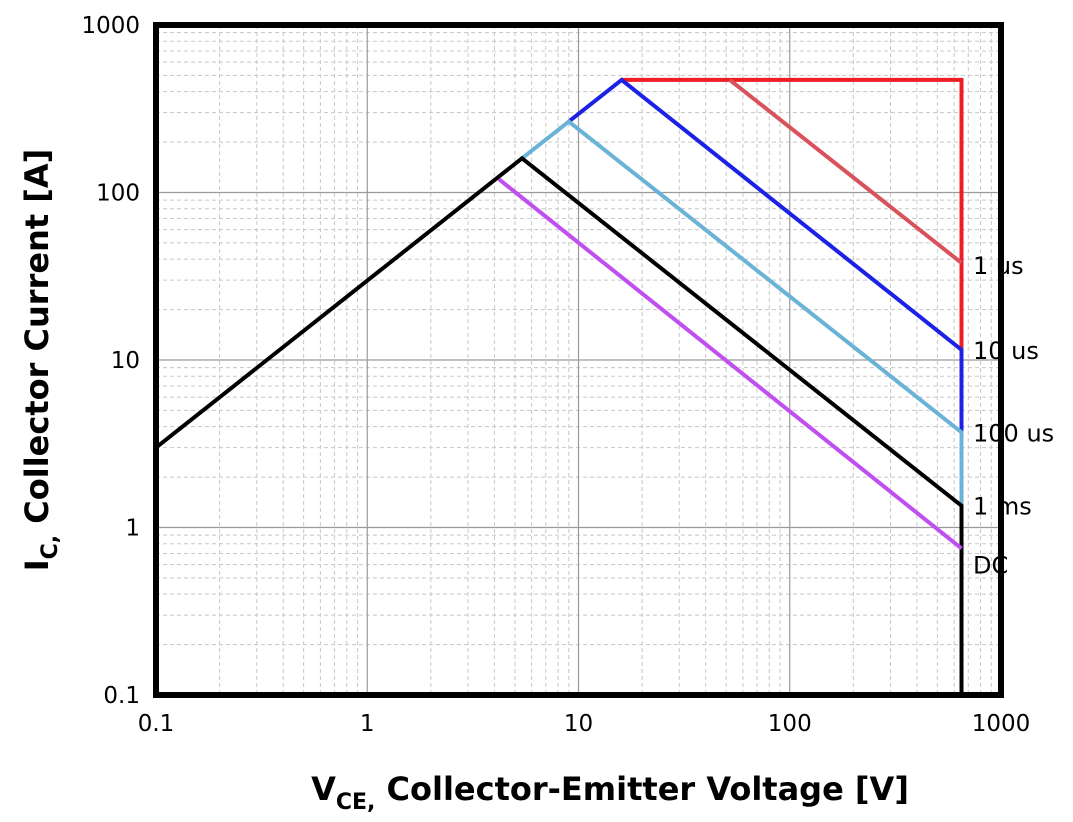 The height and width of the screenshot is (822, 1073). Describe the element at coordinates (1013, 416) in the screenshot. I see `series-labels: 1 us 10 us 100 us 1 ms DC` at that location.